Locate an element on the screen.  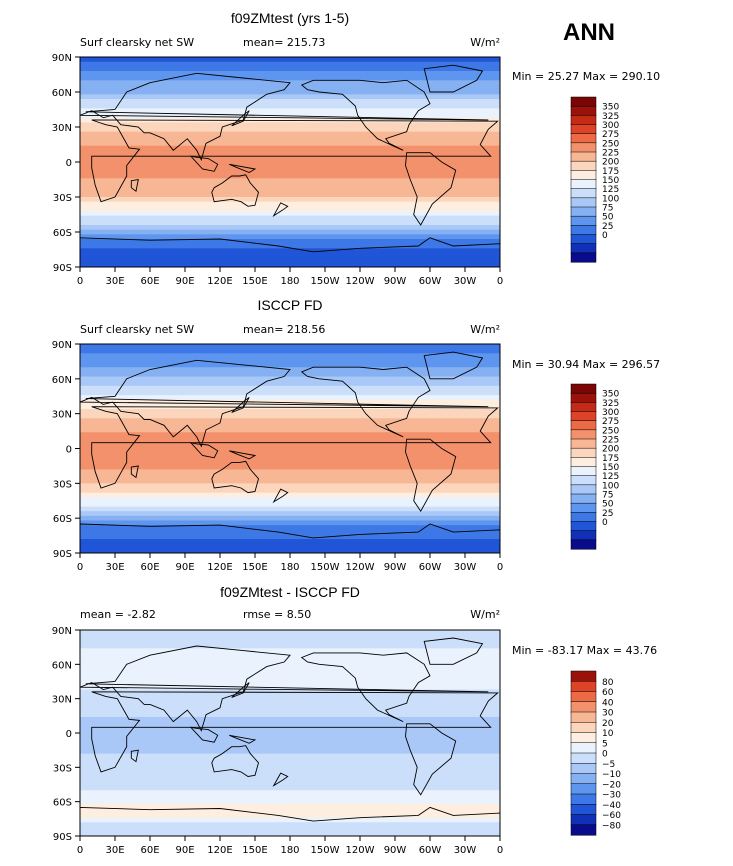
y-tick-label: 90S is located at coordinates (62, 268).